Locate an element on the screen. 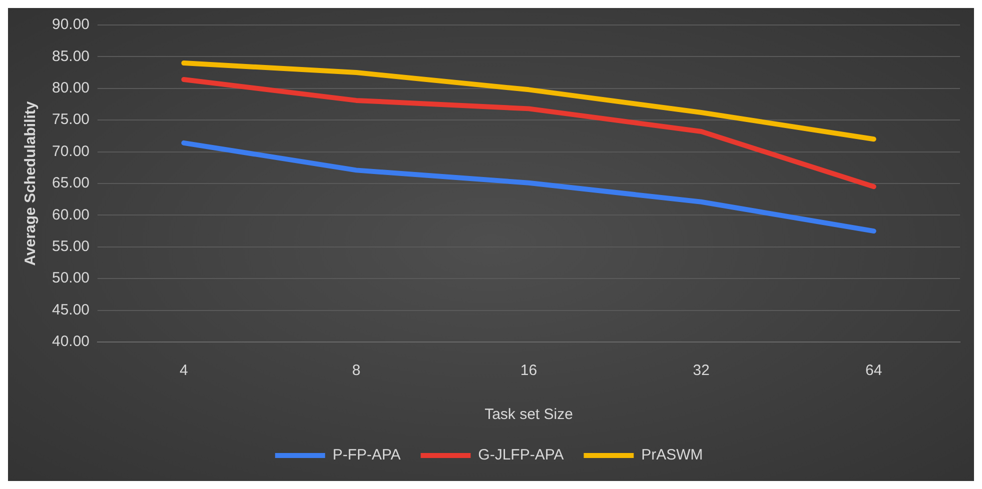  y-tick-label: 50.00 is located at coordinates (71, 278).